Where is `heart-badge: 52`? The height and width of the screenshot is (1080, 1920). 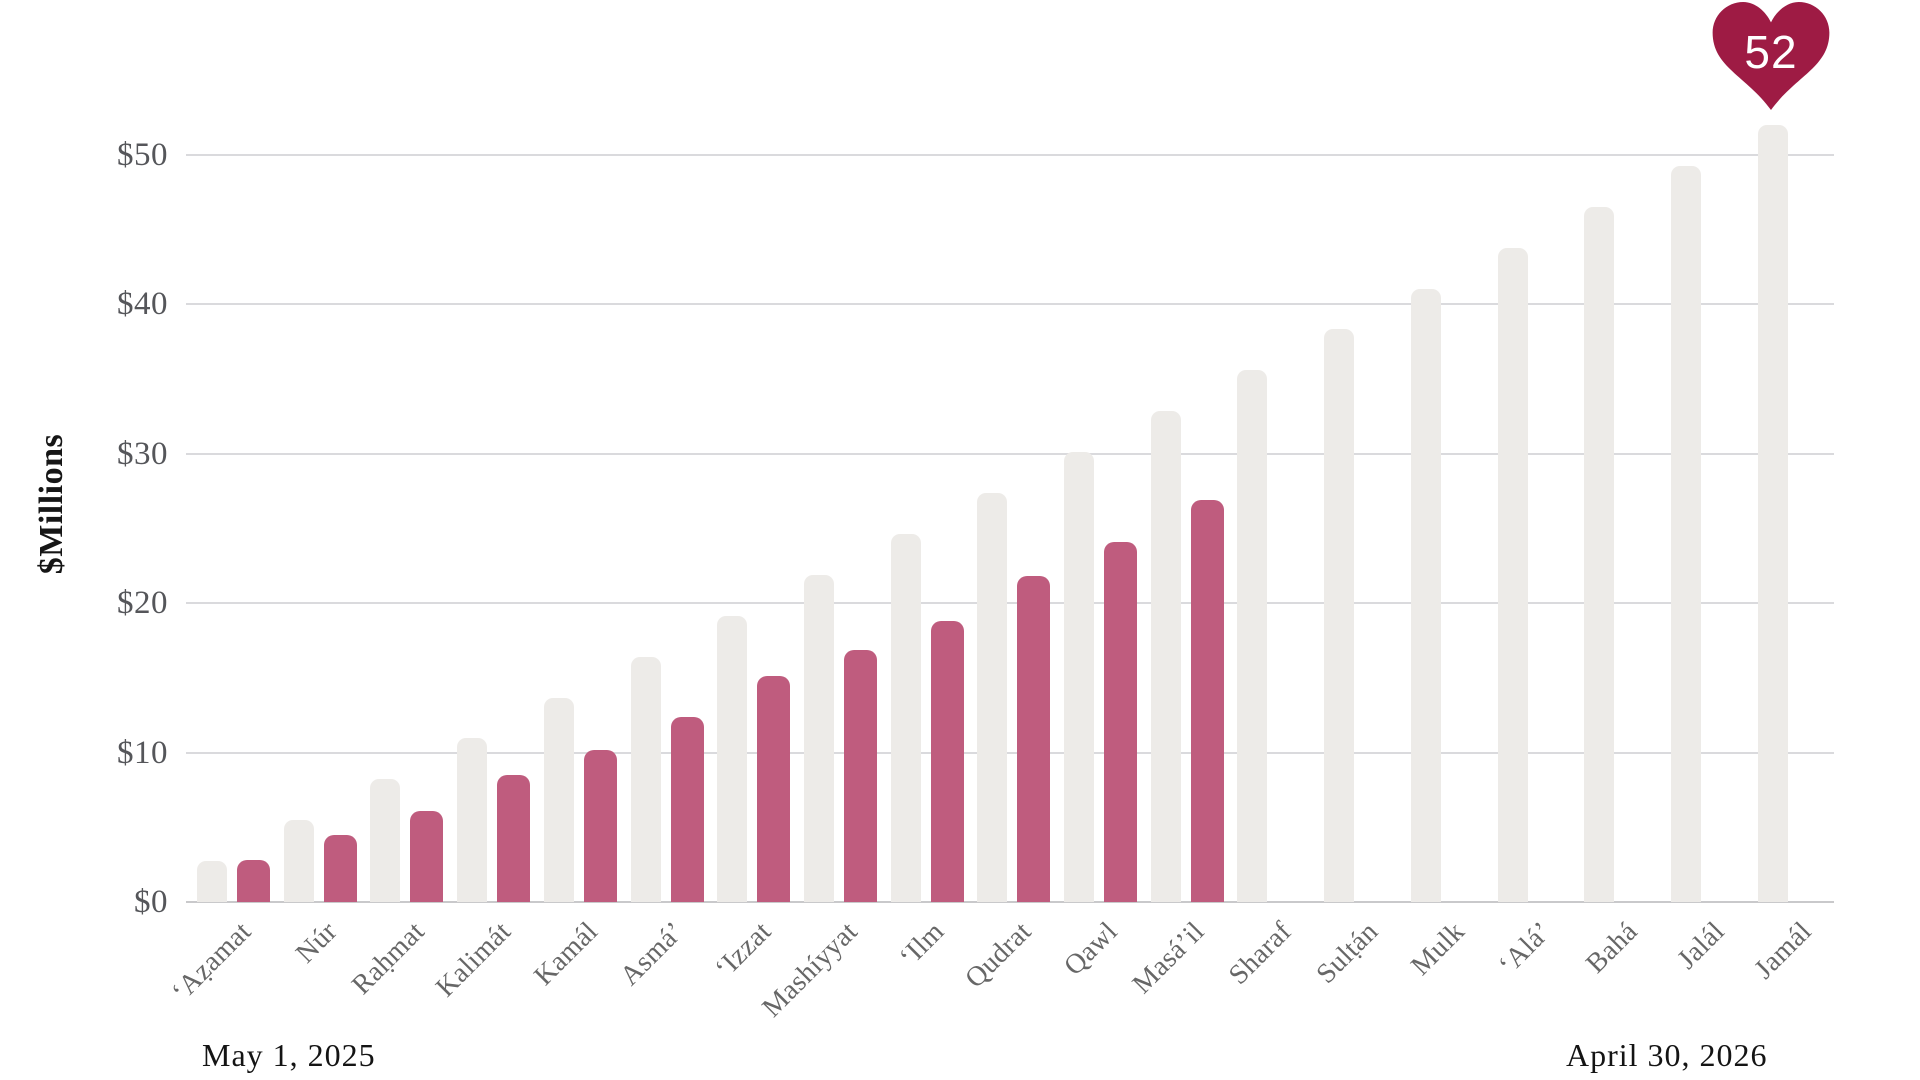 heart-badge: 52 is located at coordinates (1771, 56).